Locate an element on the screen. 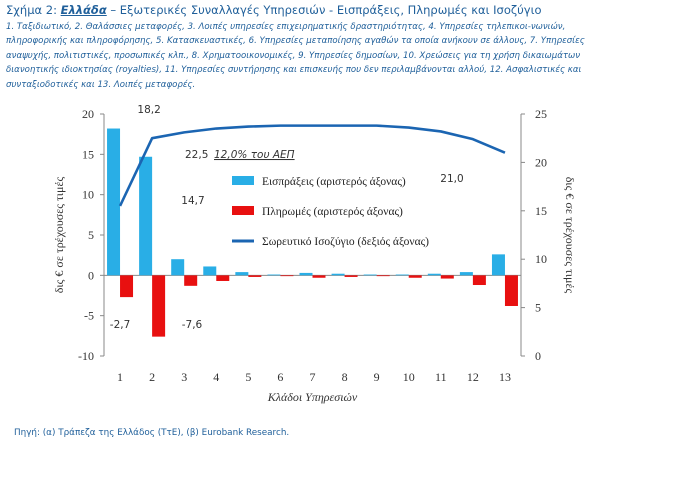  left-tick-label: 5 is located at coordinates (91, 235).